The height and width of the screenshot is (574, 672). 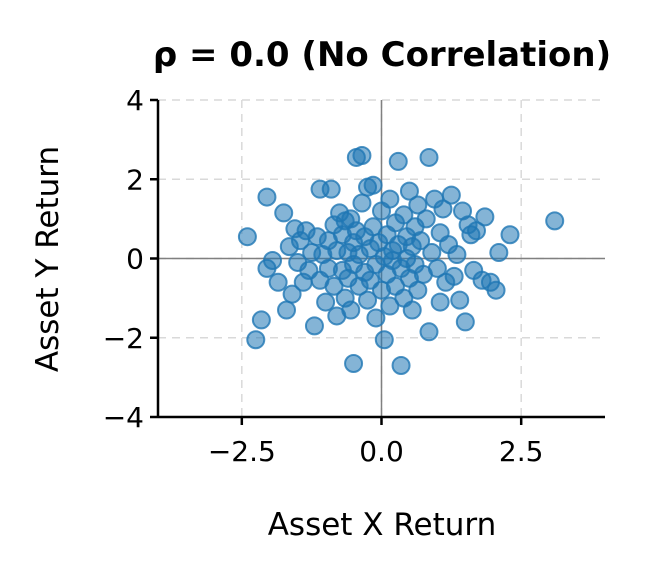 I want to click on y-tick-label-3: 2, so click(x=135, y=179).